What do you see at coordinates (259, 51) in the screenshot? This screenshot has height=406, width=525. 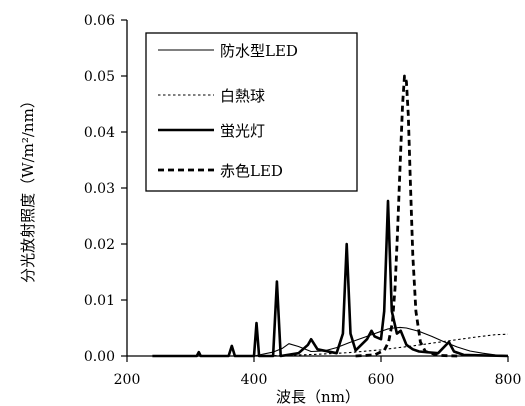 I see `legend-label-1: 防水型LED` at bounding box center [259, 51].